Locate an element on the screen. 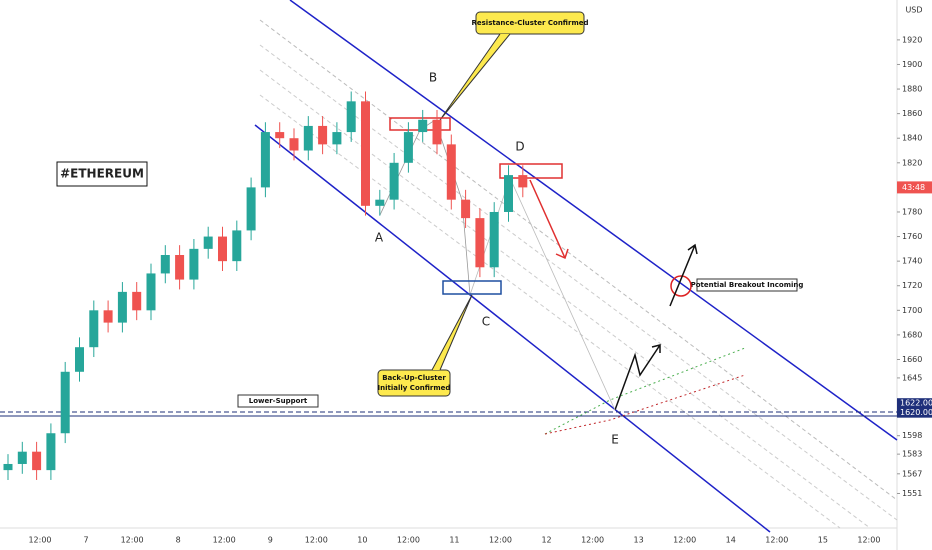 The height and width of the screenshot is (550, 932). y-tick-label: 1598 is located at coordinates (912, 435).